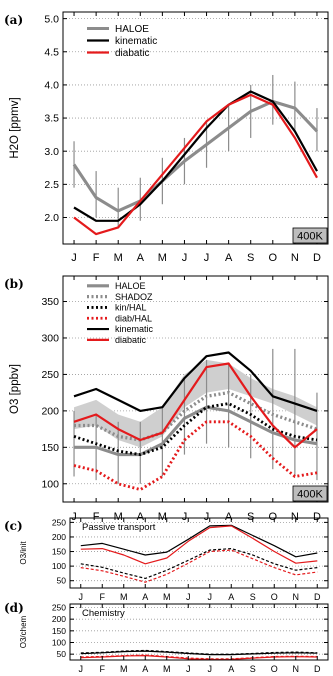  What do you see at coordinates (131, 308) in the screenshot?
I see `legend-entry: kin/HAL` at bounding box center [131, 308].